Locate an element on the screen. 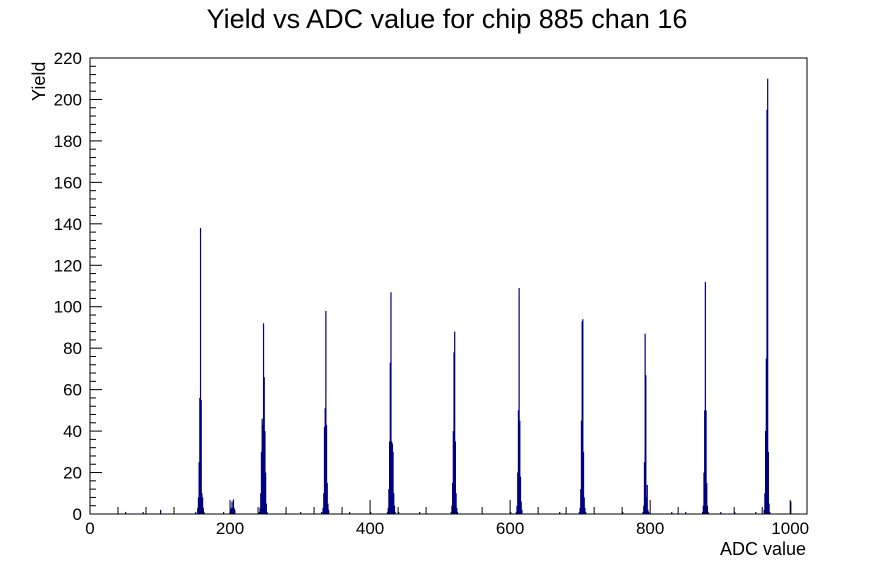  x-tick-label: 0 is located at coordinates (89, 528).